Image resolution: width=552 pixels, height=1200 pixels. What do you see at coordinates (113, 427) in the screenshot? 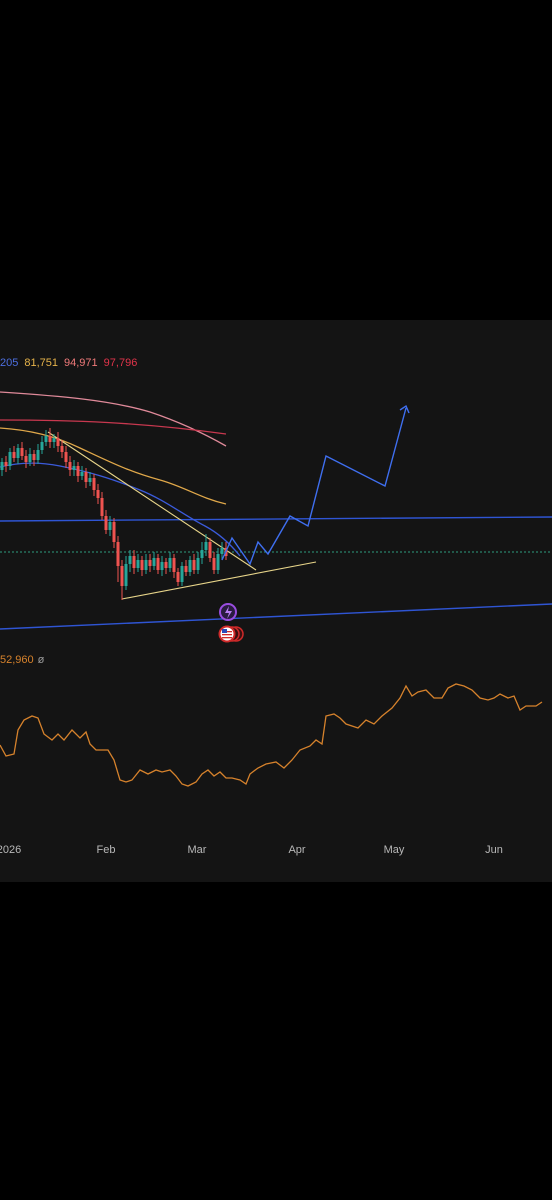
I see `ma-red-line` at bounding box center [113, 427].